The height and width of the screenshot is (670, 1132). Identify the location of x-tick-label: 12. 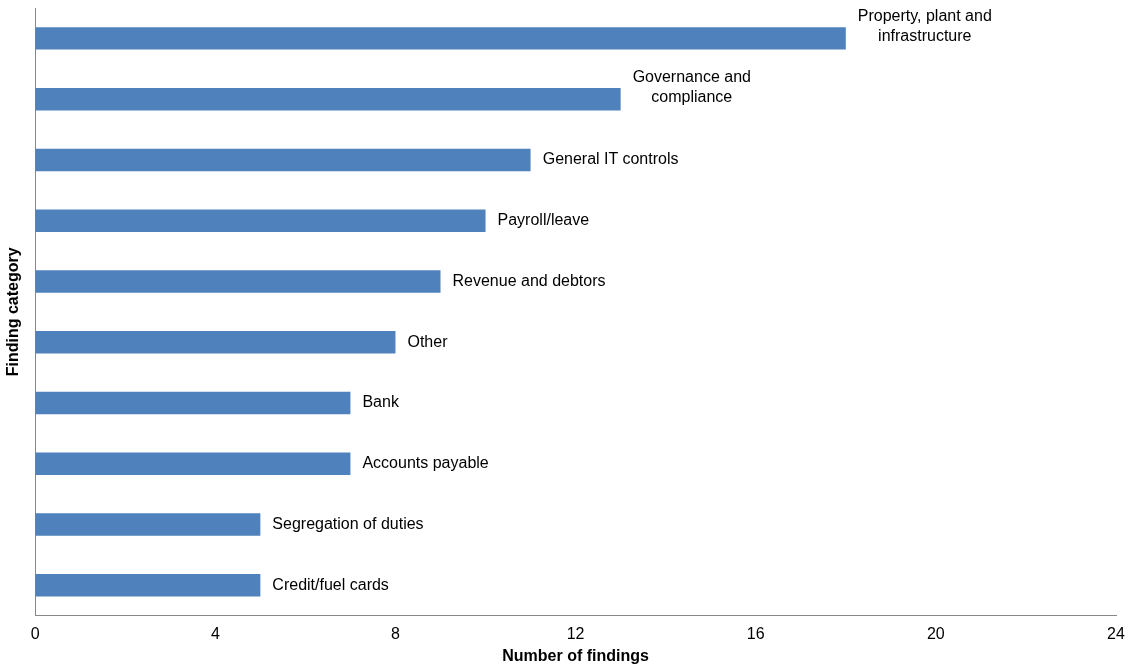
(575, 633).